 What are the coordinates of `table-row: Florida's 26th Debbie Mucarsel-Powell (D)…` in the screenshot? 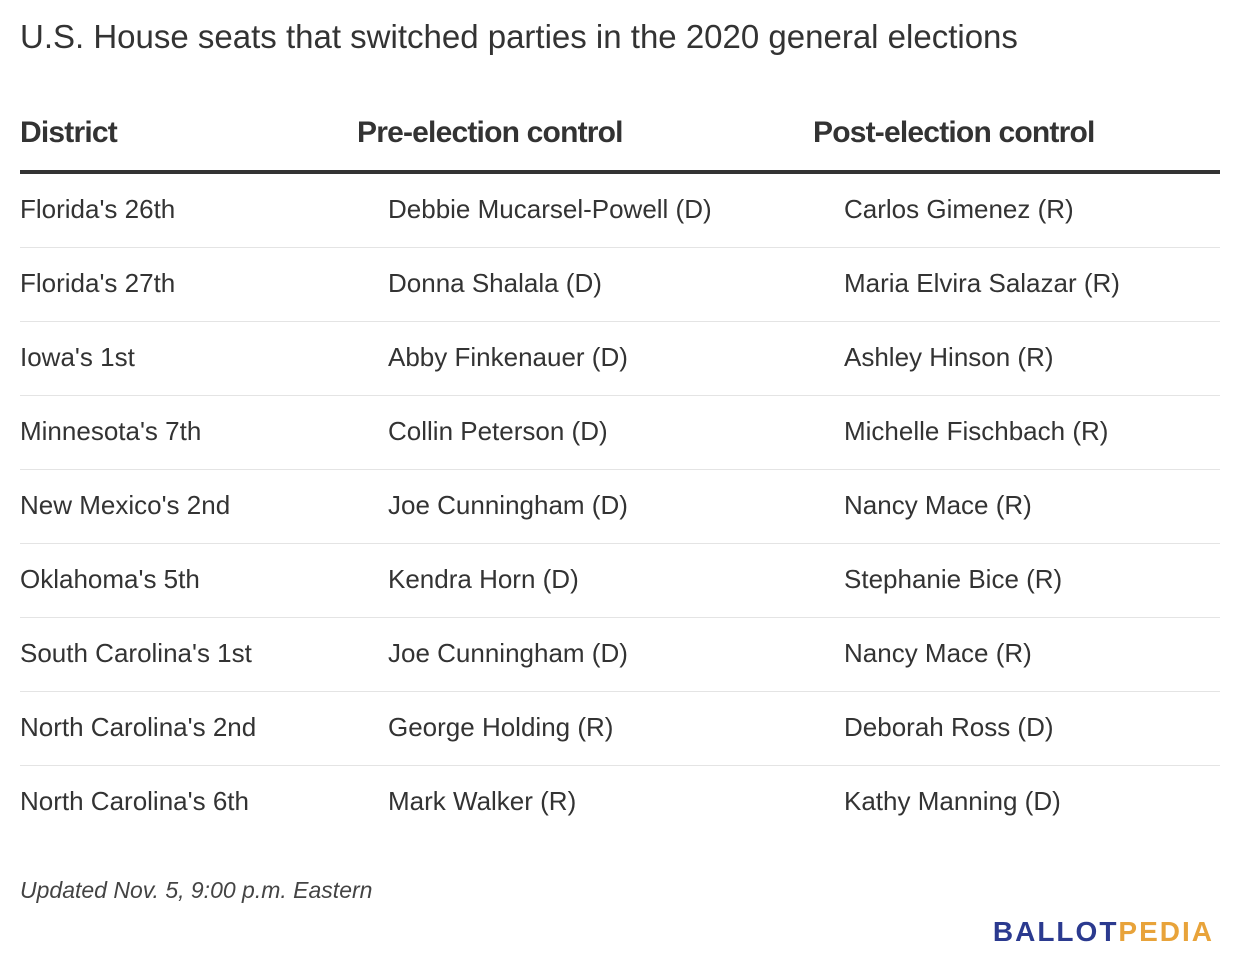 It's located at (620, 211).